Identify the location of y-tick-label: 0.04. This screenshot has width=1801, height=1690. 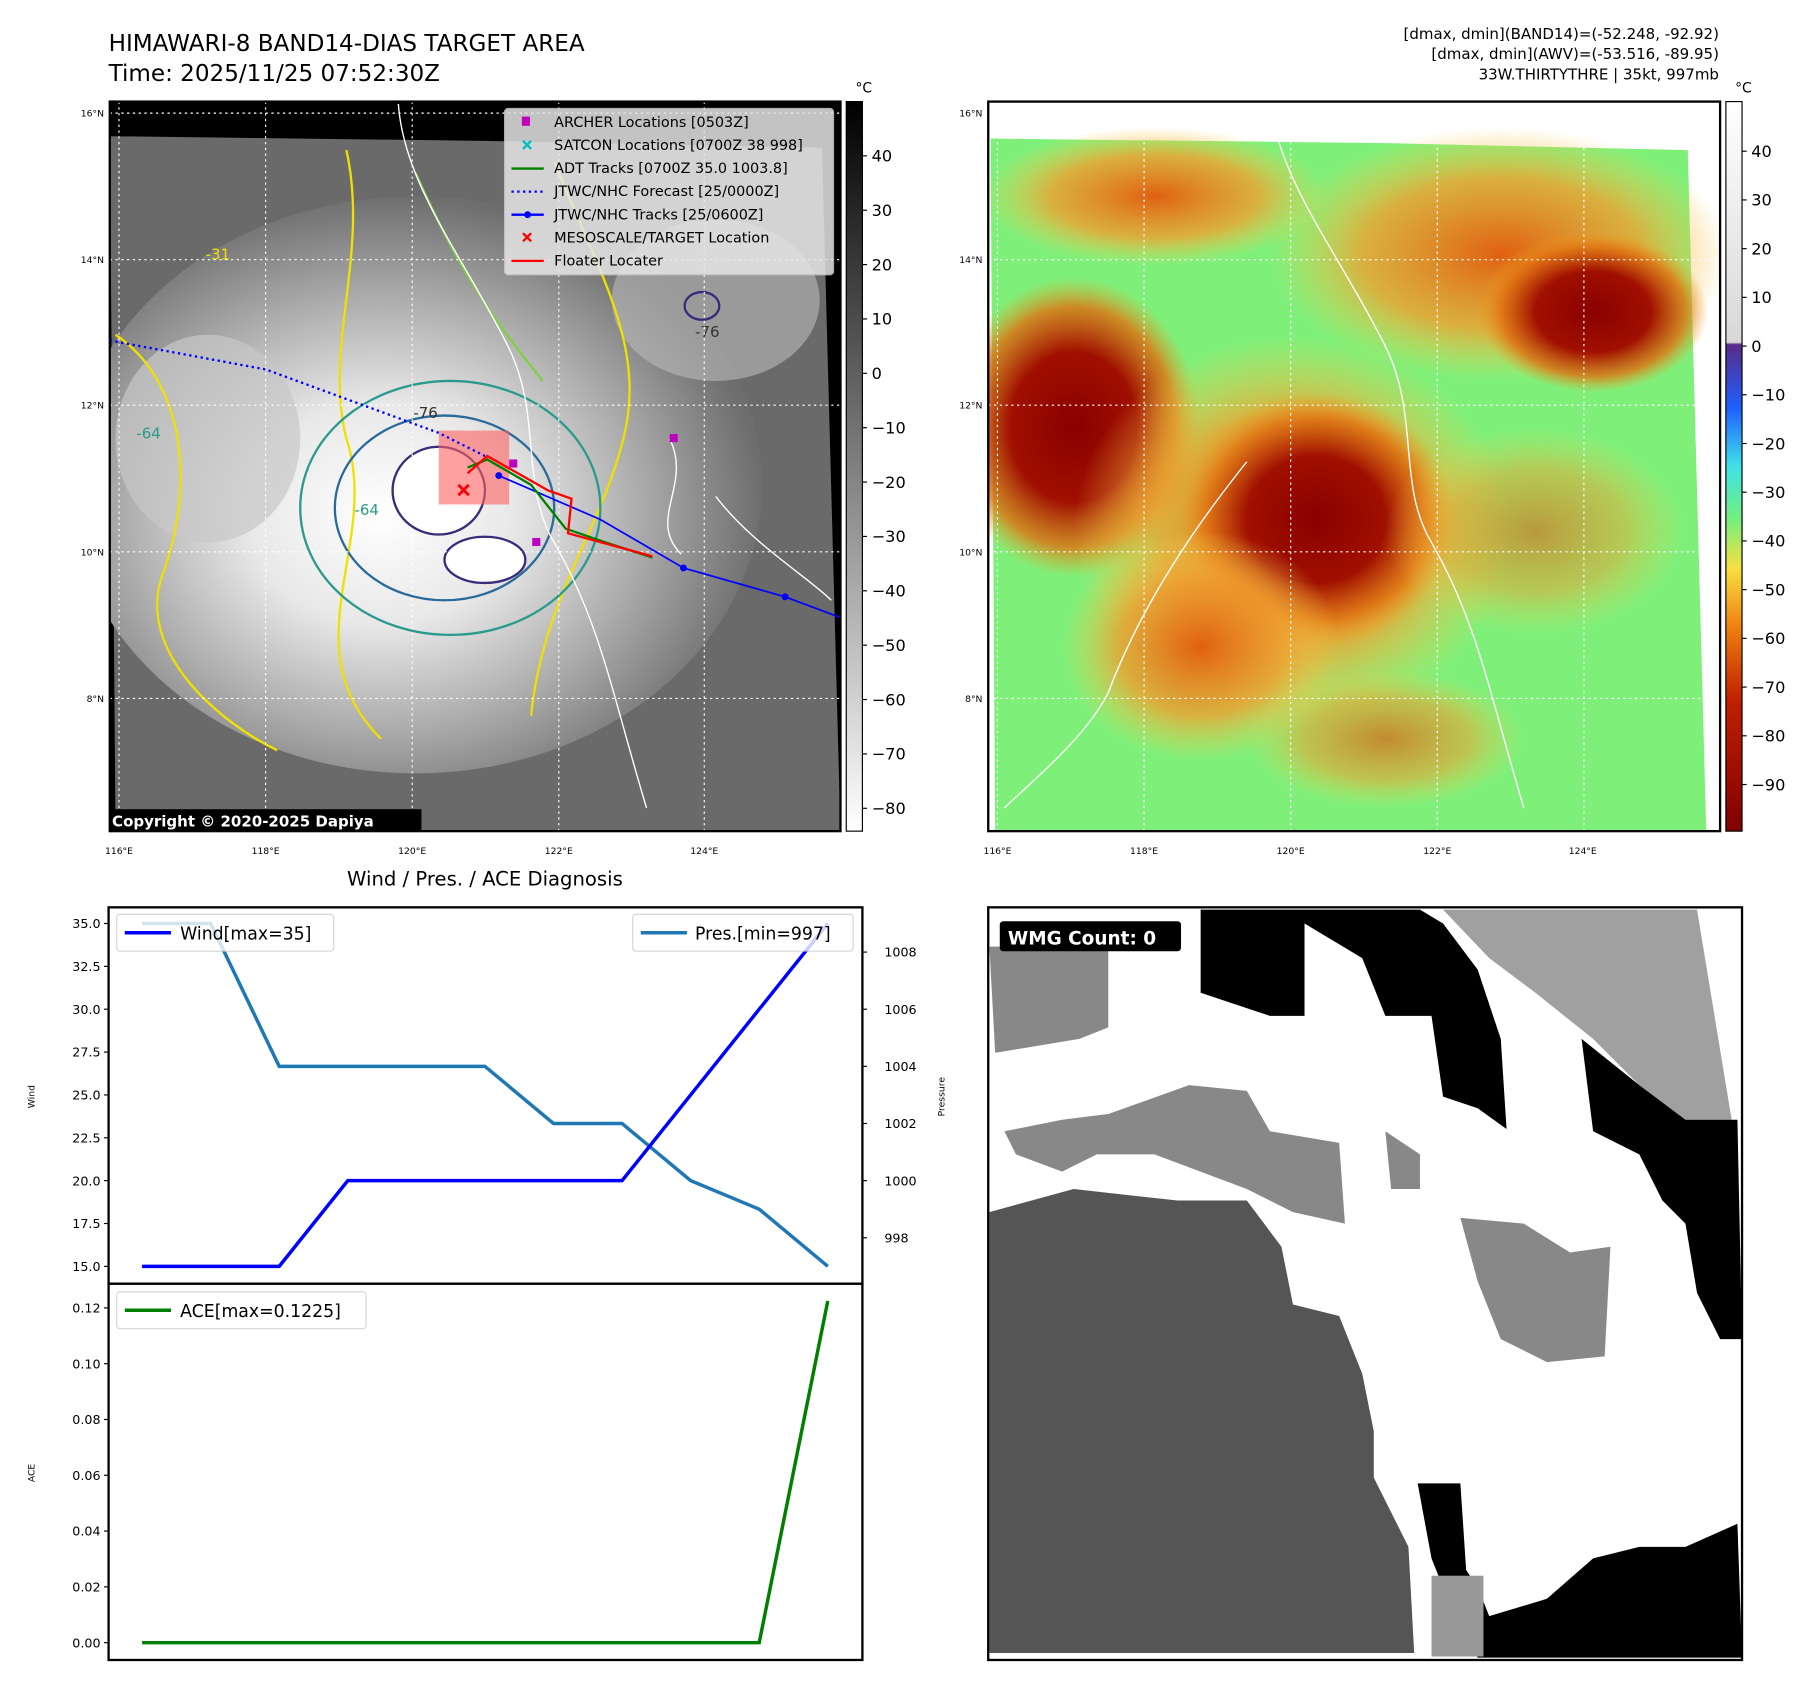
(86, 1531).